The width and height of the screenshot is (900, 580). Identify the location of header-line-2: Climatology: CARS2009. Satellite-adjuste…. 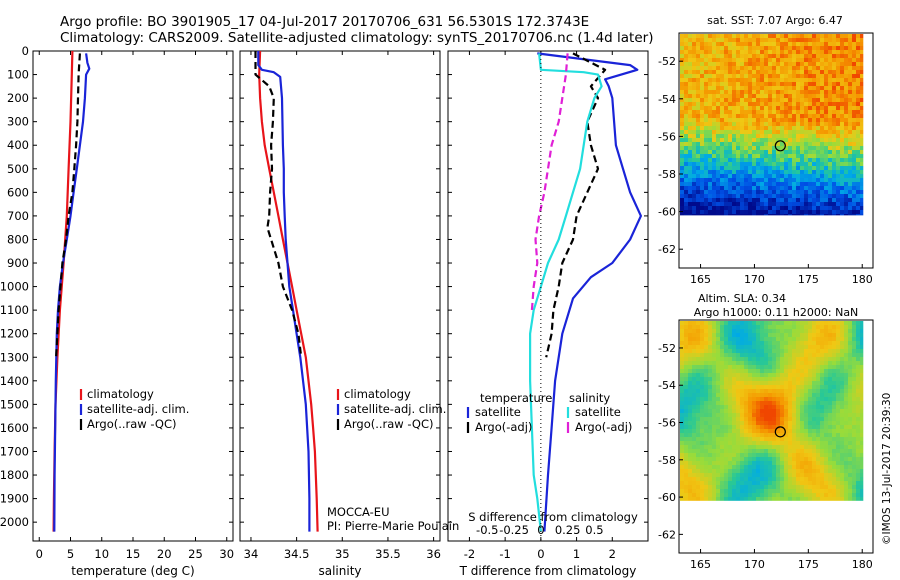
(356, 38).